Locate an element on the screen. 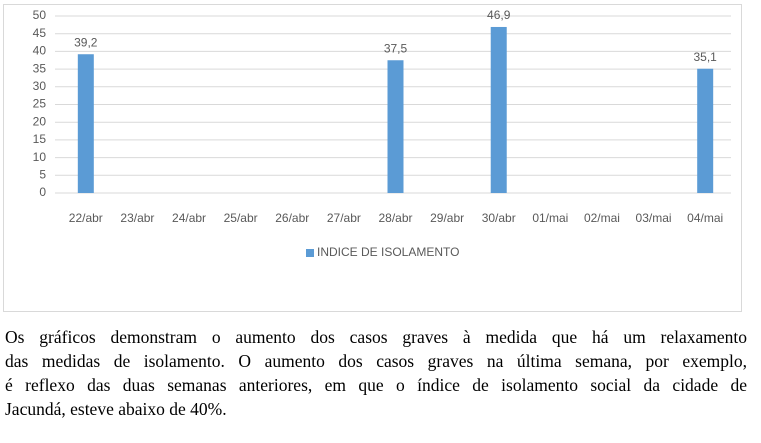  legend-label: INDICE DE ISOLAMENTO is located at coordinates (388, 252).